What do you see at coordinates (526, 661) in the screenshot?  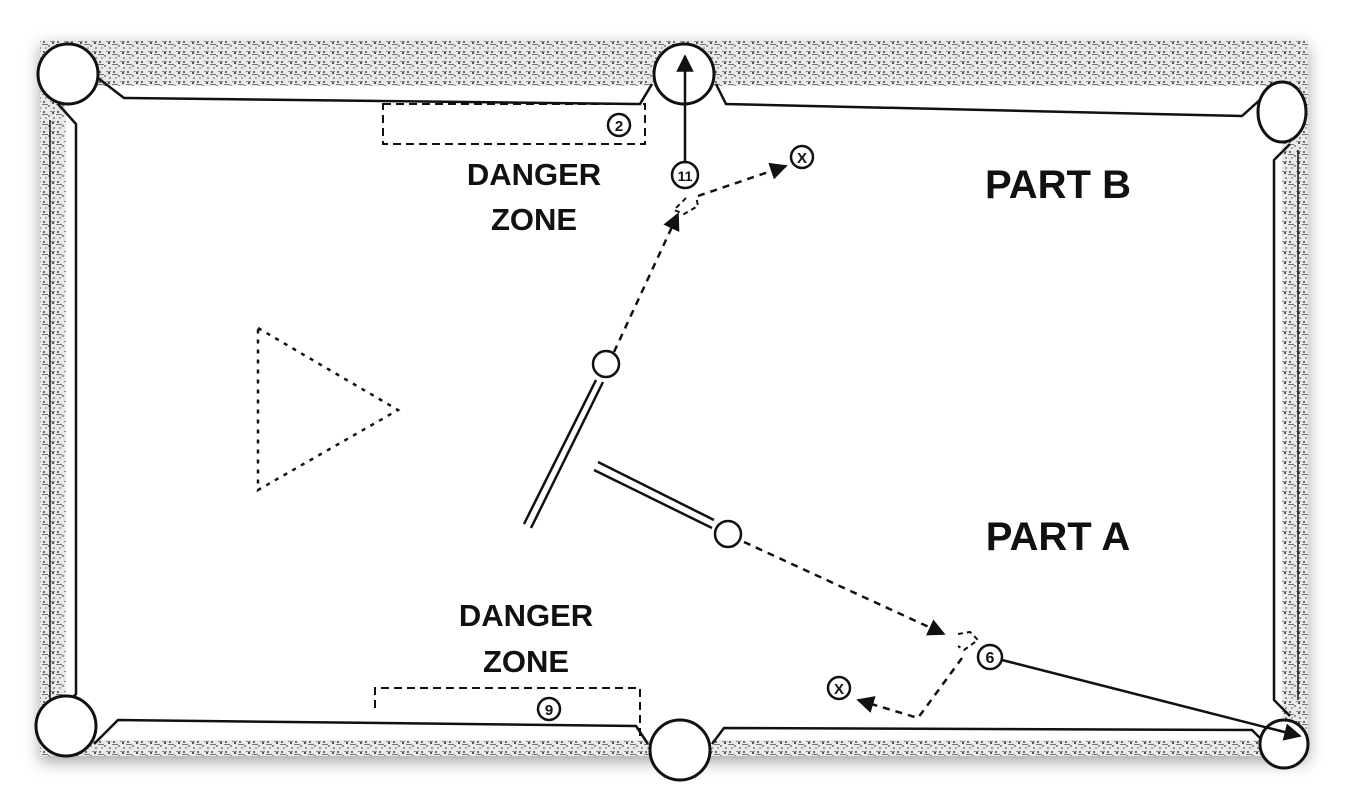 I see `danger-zone-bottom-label-2: ZONE` at bounding box center [526, 661].